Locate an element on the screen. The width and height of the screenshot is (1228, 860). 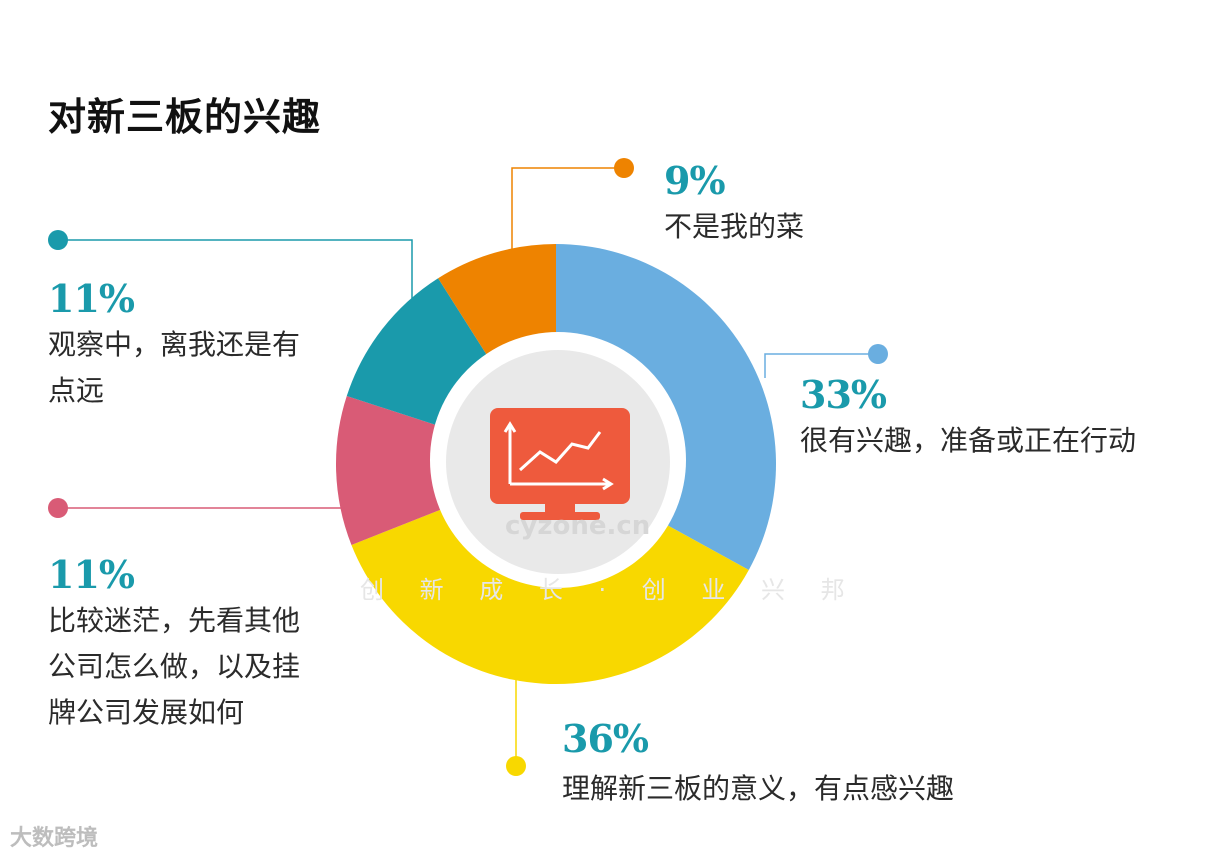
desc-line: 点远 is located at coordinates (76, 390).